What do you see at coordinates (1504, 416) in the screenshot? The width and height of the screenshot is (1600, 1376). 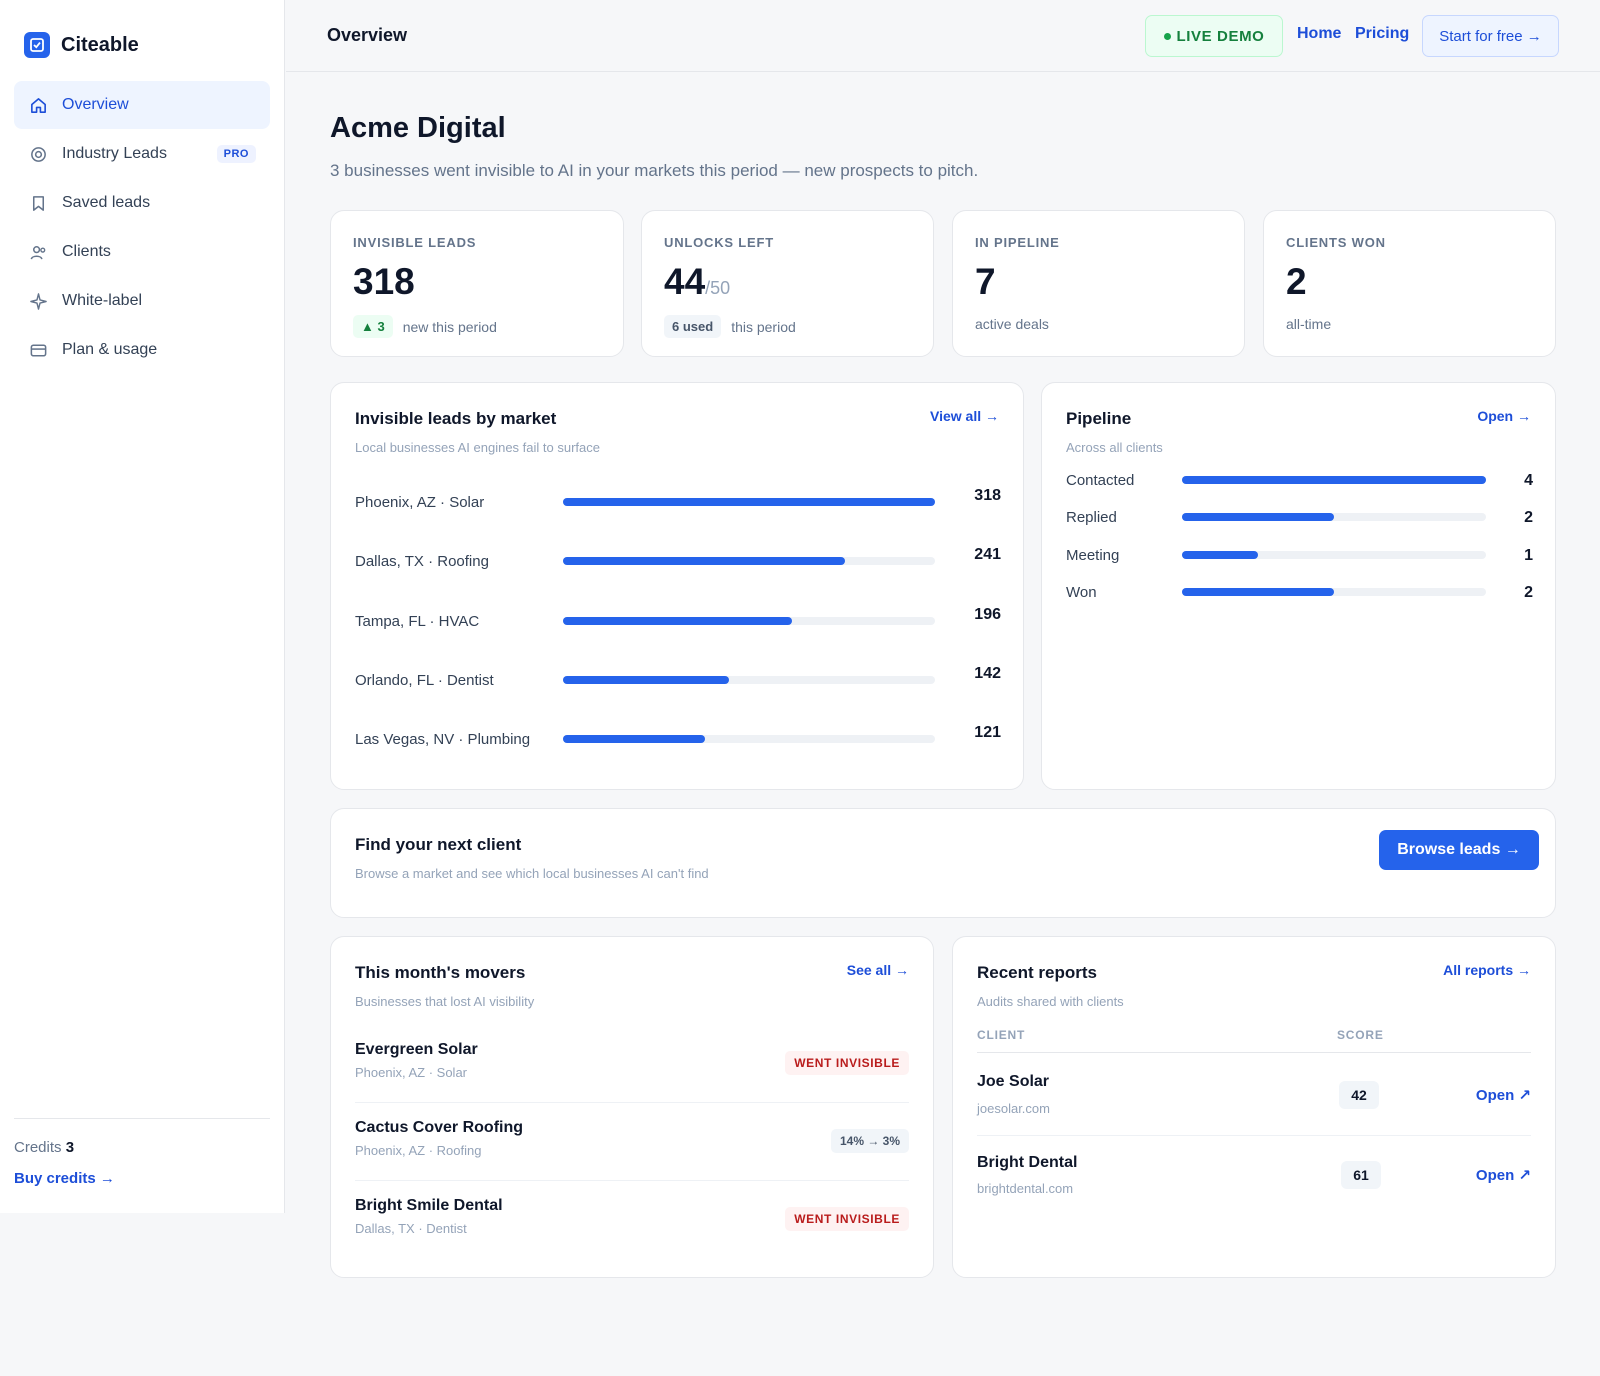 I see `open-pipeline-link: Open →` at bounding box center [1504, 416].